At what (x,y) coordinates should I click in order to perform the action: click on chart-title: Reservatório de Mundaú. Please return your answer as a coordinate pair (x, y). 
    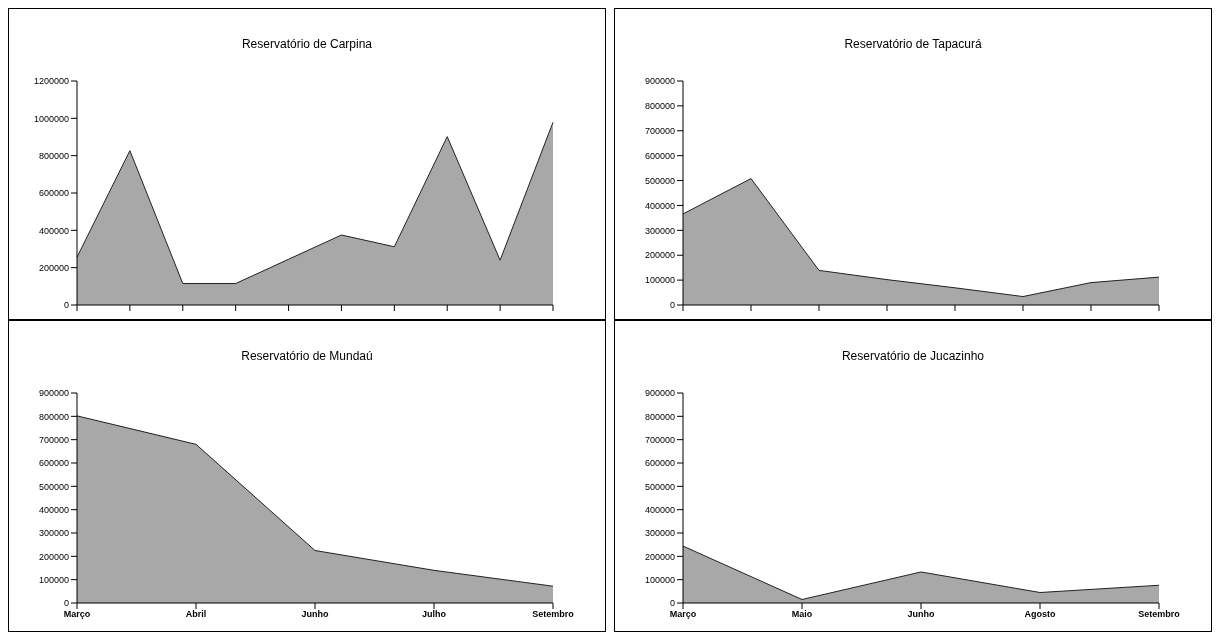
    Looking at the image, I should click on (307, 356).